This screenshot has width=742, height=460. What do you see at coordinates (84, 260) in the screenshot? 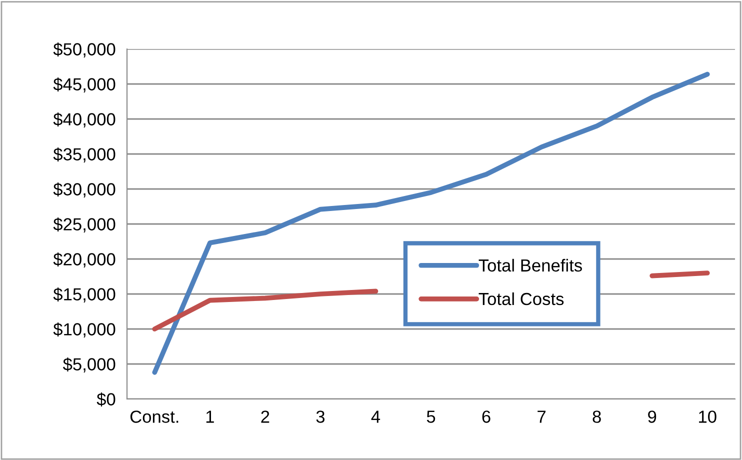
I see `y-tick-label: $20,000` at bounding box center [84, 260].